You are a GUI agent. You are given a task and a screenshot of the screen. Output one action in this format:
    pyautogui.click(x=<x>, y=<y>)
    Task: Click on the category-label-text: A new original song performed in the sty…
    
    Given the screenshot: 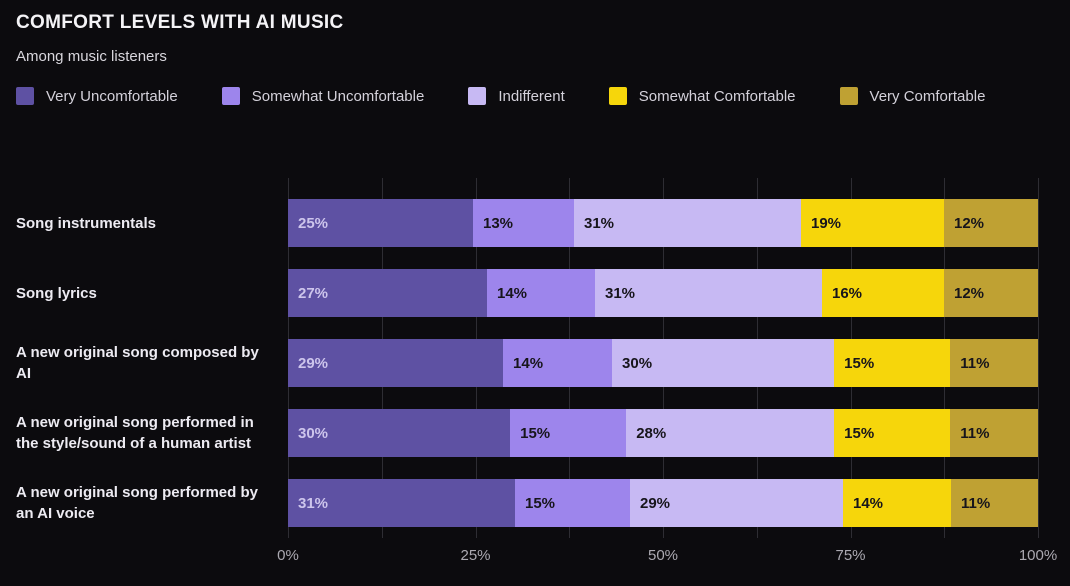 What is the action you would take?
    pyautogui.click(x=135, y=433)
    